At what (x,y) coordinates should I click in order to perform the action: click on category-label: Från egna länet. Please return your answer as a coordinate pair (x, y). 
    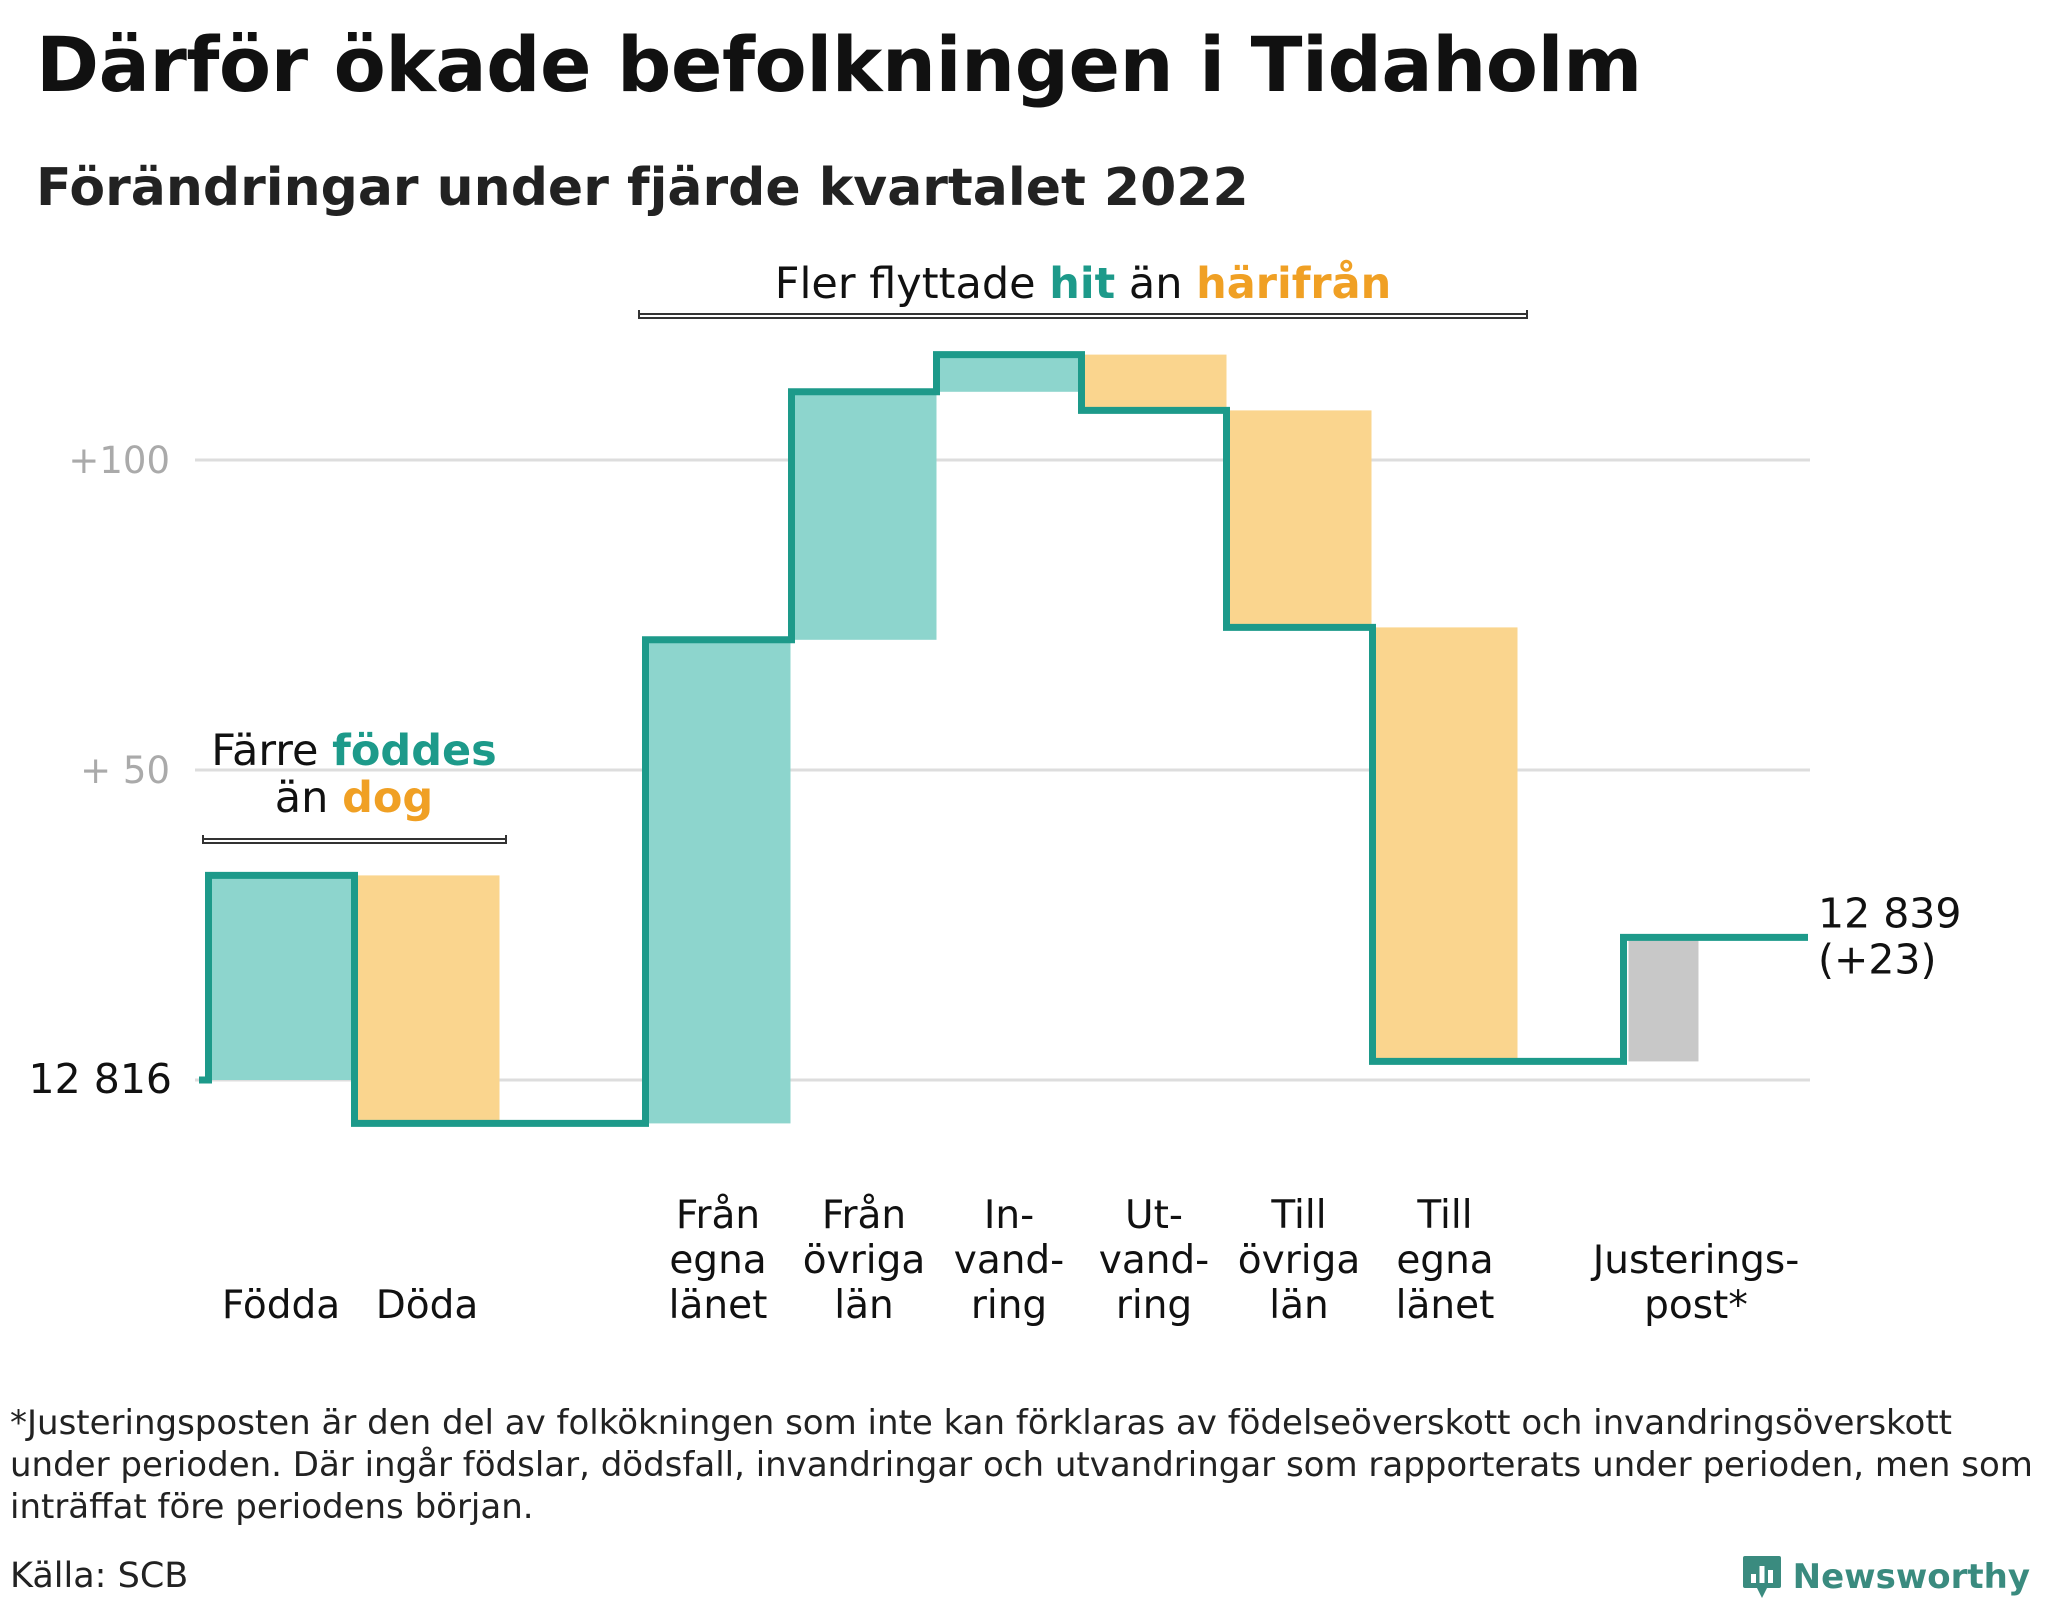
    Looking at the image, I should click on (718, 1260).